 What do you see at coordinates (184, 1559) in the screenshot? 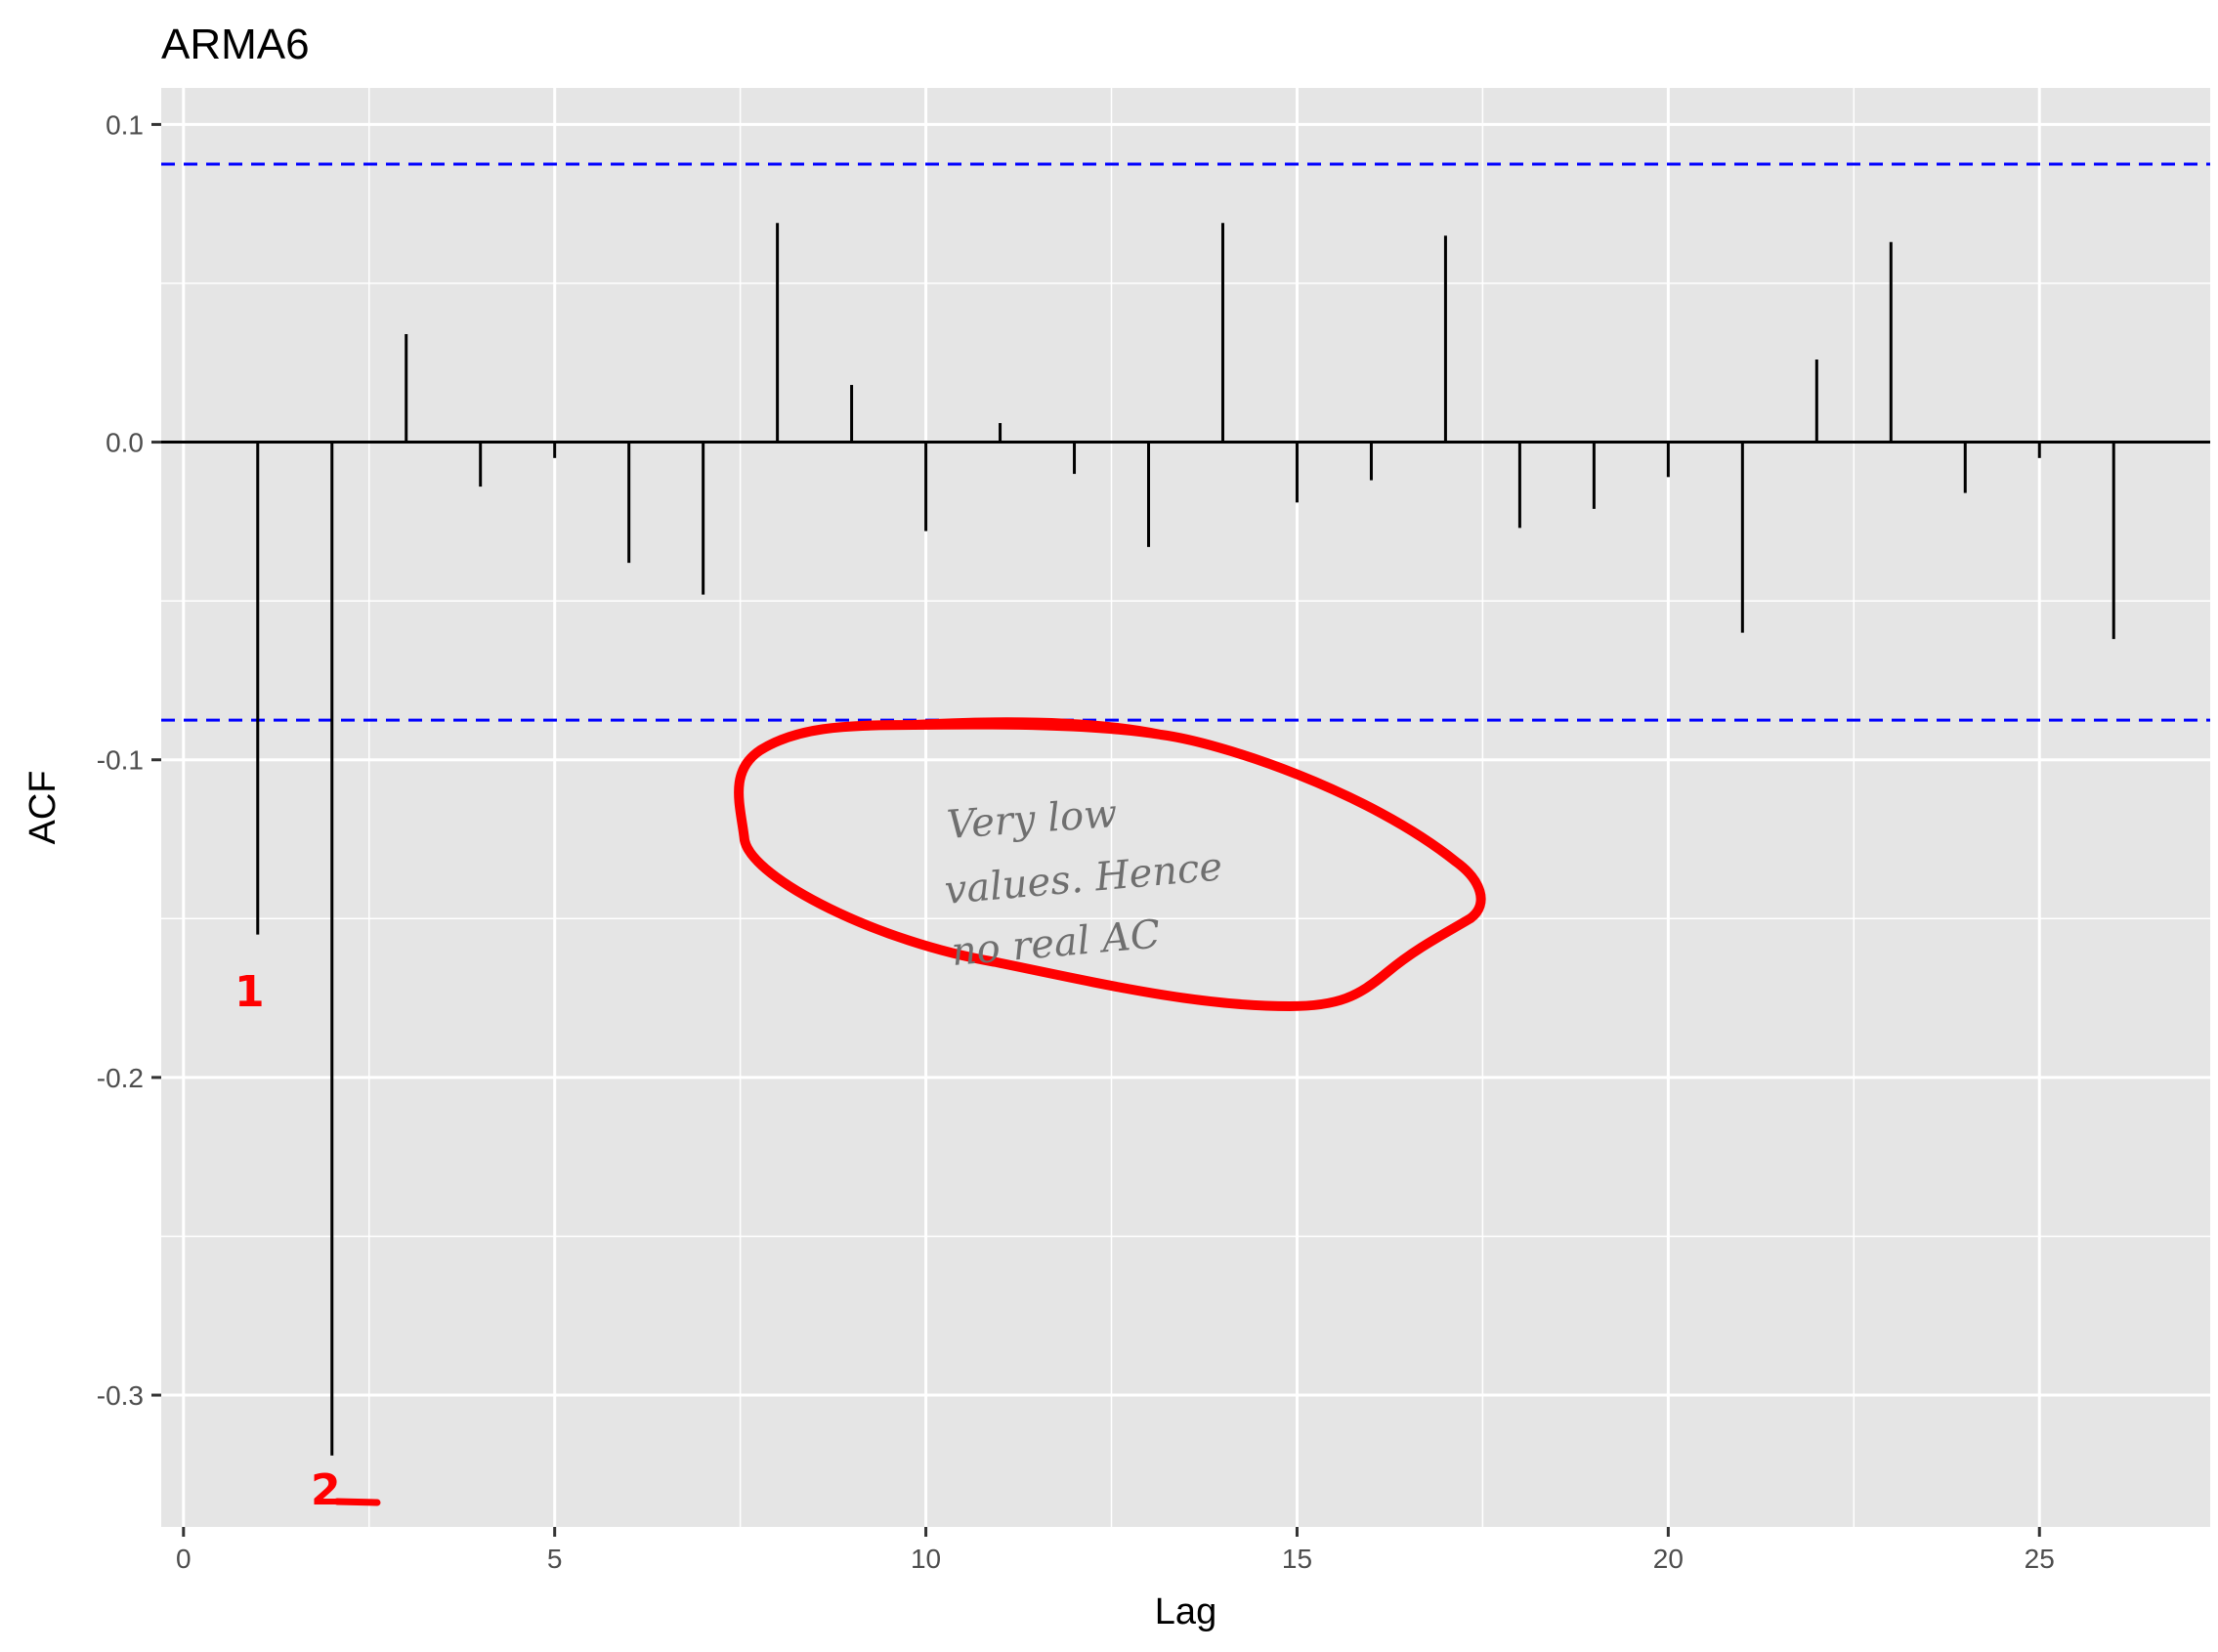
I see `x-tick-label: 0` at bounding box center [184, 1559].